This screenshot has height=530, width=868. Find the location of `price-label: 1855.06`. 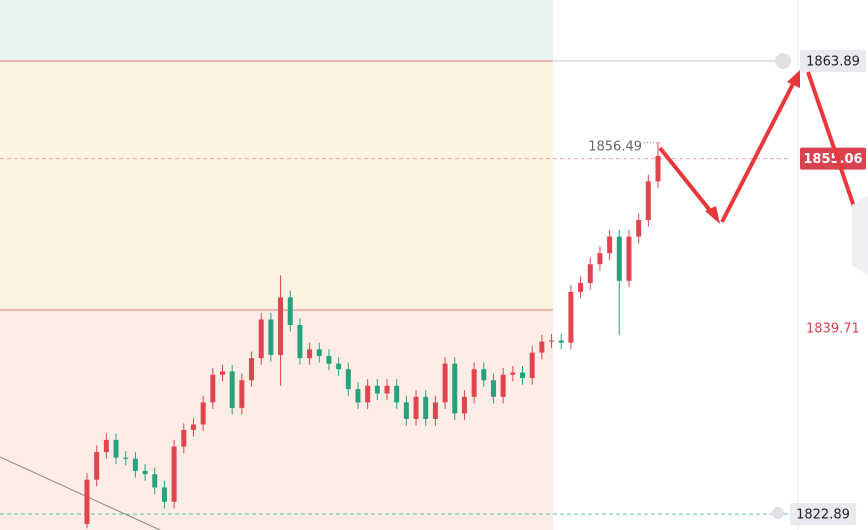

price-label: 1855.06 is located at coordinates (832, 159).